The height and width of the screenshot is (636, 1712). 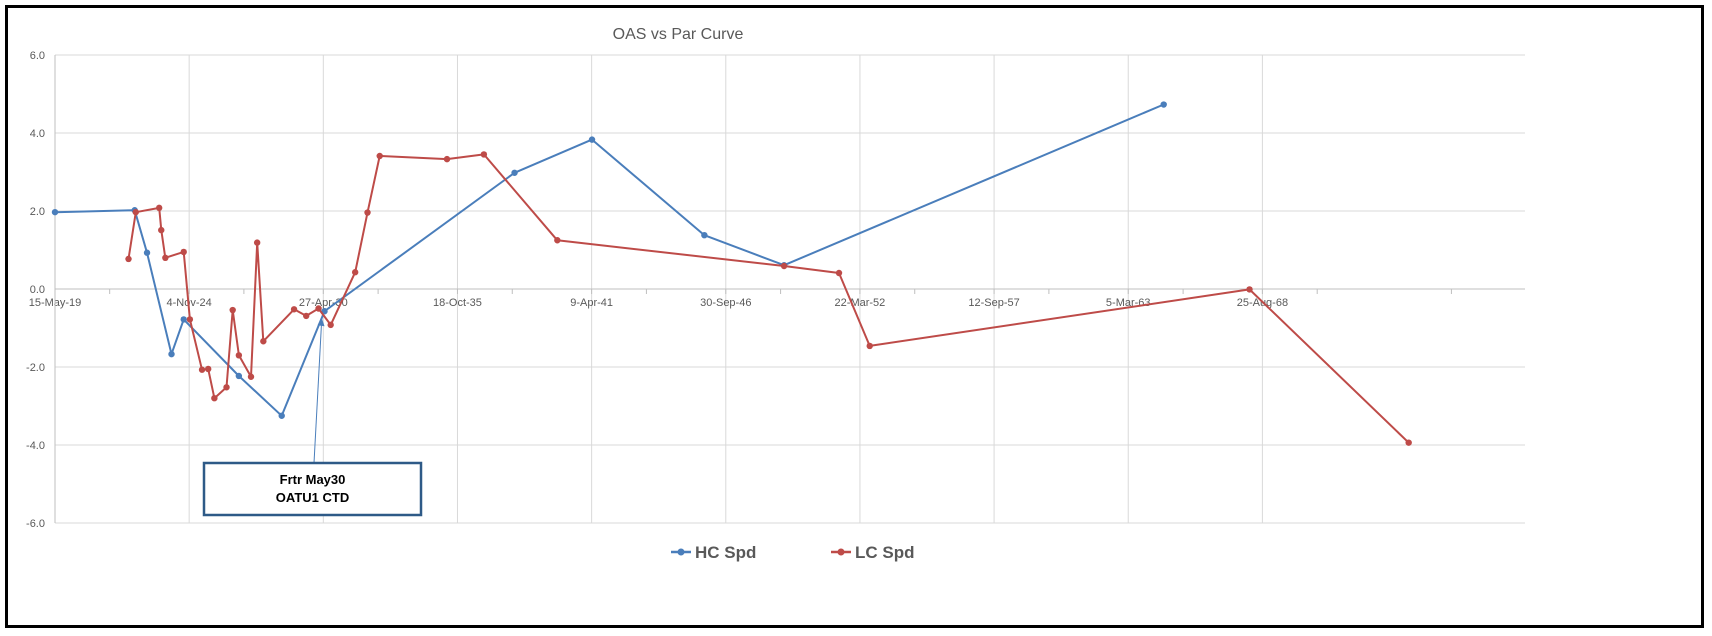 What do you see at coordinates (321, 322) in the screenshot?
I see `callout-arrowhead` at bounding box center [321, 322].